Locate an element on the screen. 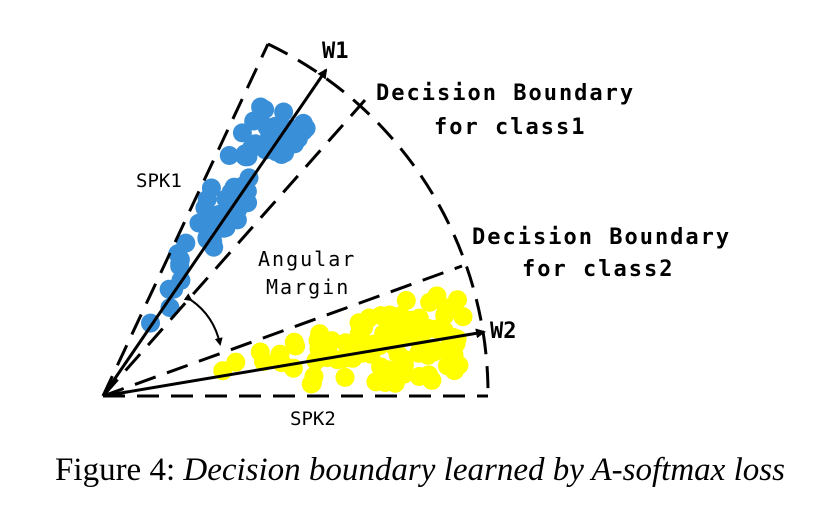  spk2-label: SPK2 is located at coordinates (313, 419).